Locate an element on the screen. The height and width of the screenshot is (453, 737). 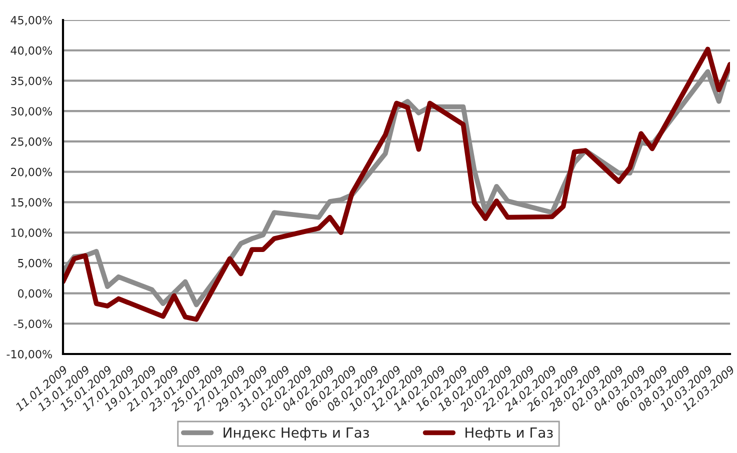
y-tick-label: 45,00% is located at coordinates (31, 21).